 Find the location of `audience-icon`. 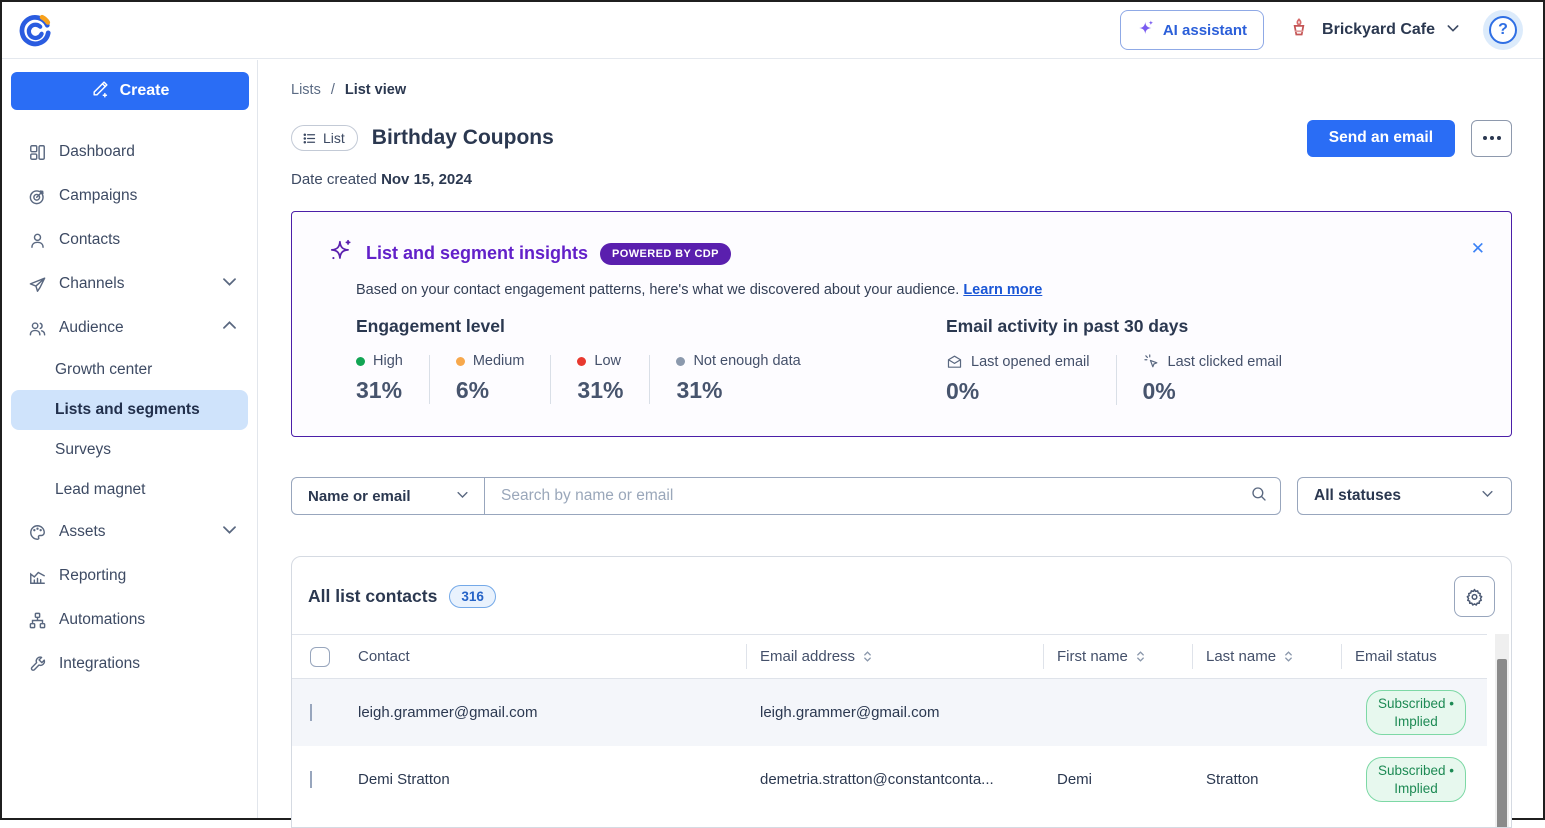

audience-icon is located at coordinates (37, 328).